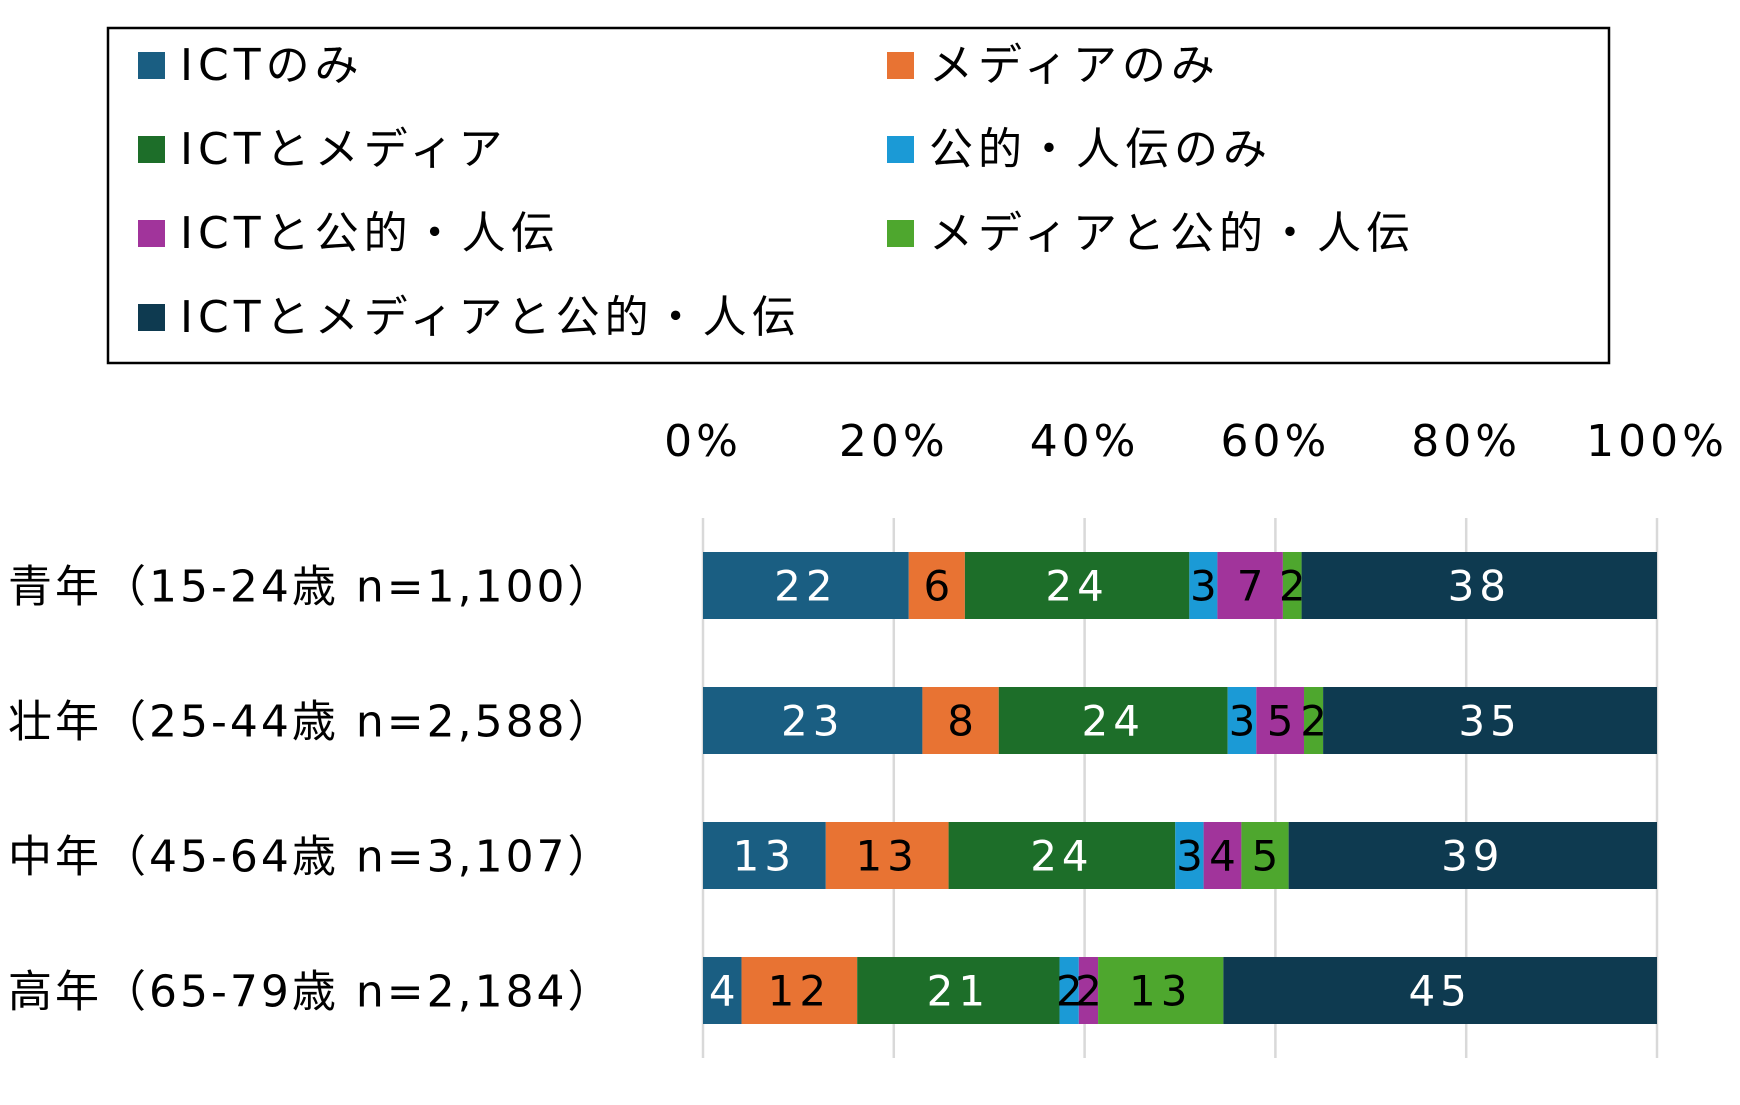 This screenshot has height=1105, width=1740. What do you see at coordinates (311, 587) in the screenshot?
I see `category-label: 青年（15-24歳 n=1,100）` at bounding box center [311, 587].